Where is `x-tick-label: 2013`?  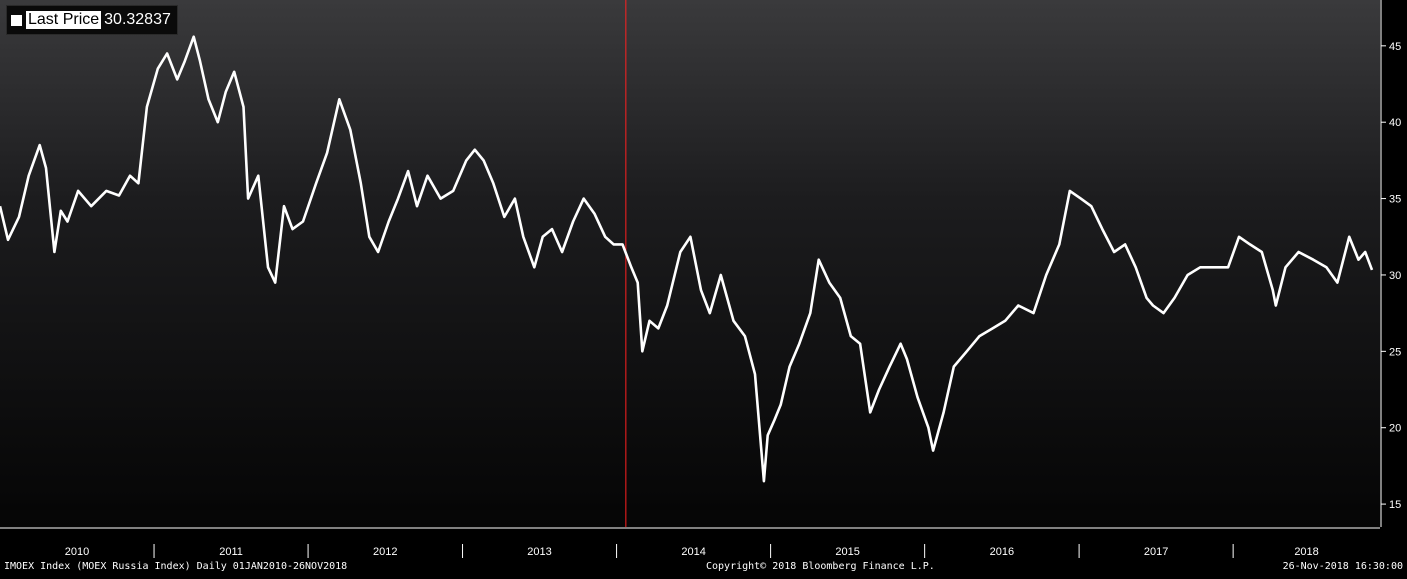
x-tick-label: 2013 is located at coordinates (539, 552).